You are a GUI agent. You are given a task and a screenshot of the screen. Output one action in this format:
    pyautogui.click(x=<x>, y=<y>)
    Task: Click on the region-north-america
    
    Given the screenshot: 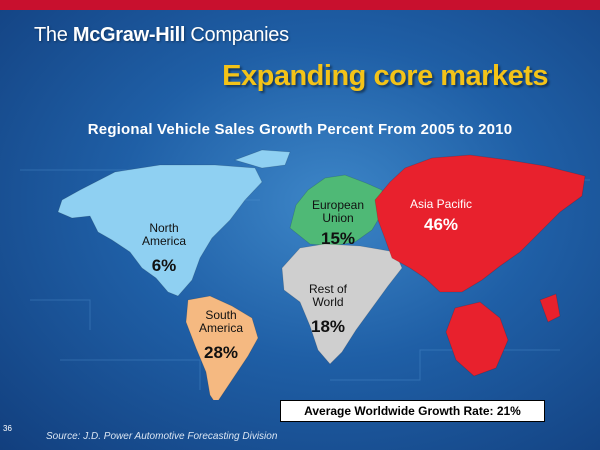 What is the action you would take?
    pyautogui.click(x=174, y=223)
    